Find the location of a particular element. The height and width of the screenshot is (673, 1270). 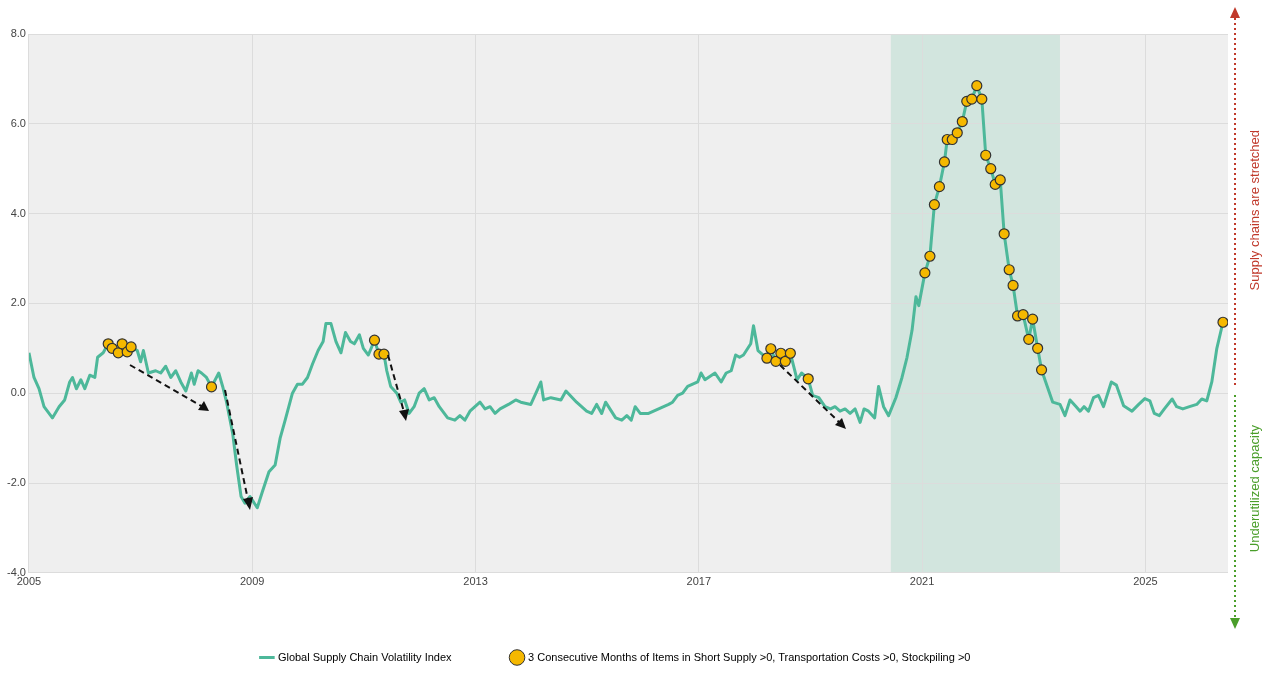

legend-label: Global Supply Chain Volatility Index is located at coordinates (365, 656).